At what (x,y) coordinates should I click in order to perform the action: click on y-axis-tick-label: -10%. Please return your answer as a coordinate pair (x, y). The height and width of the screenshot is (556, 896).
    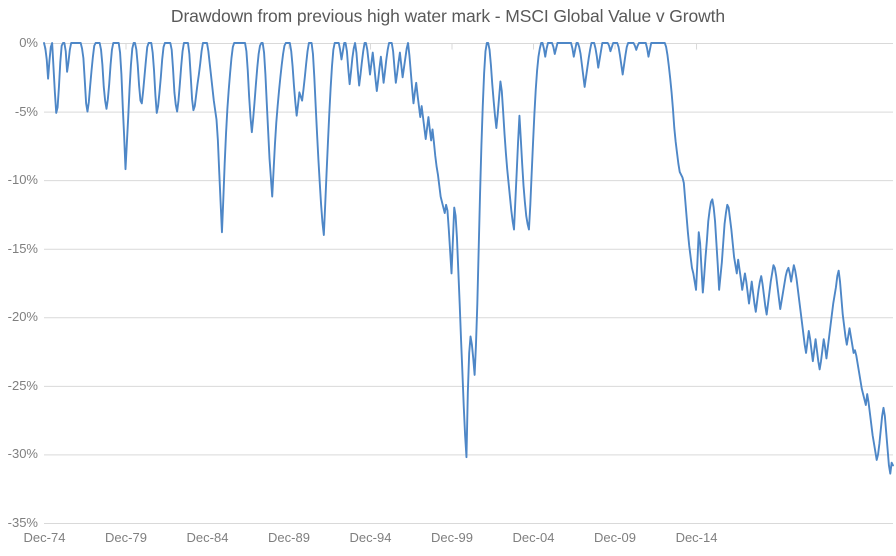
    Looking at the image, I should click on (22, 180).